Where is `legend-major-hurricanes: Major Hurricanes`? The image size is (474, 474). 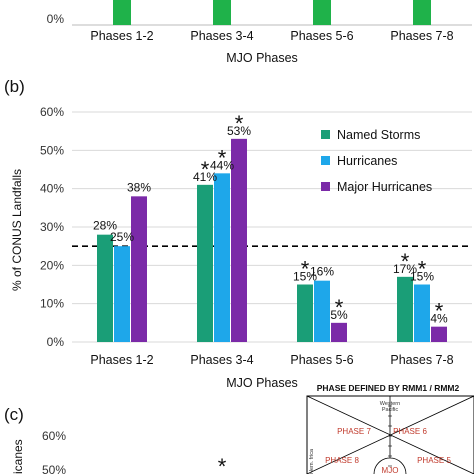 legend-major-hurricanes: Major Hurricanes is located at coordinates (384, 187).